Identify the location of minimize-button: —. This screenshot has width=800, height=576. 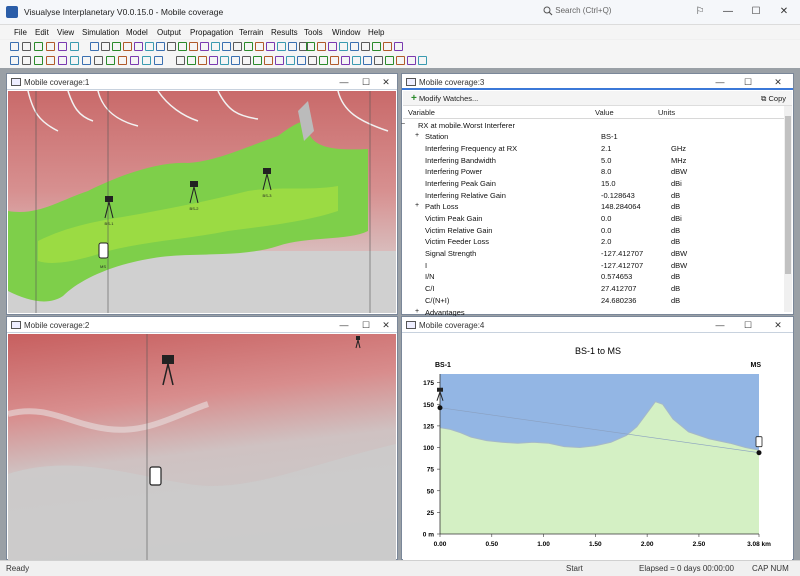
(720, 325).